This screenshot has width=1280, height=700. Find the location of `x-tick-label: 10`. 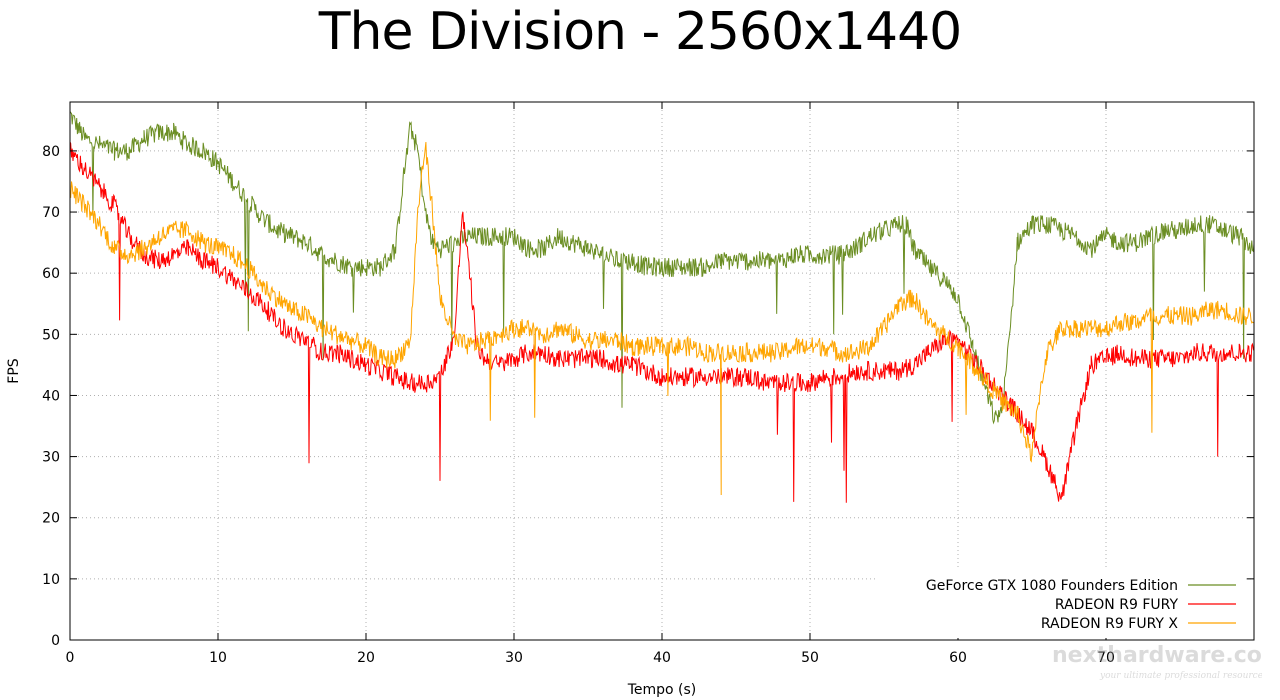

x-tick-label: 10 is located at coordinates (218, 658).